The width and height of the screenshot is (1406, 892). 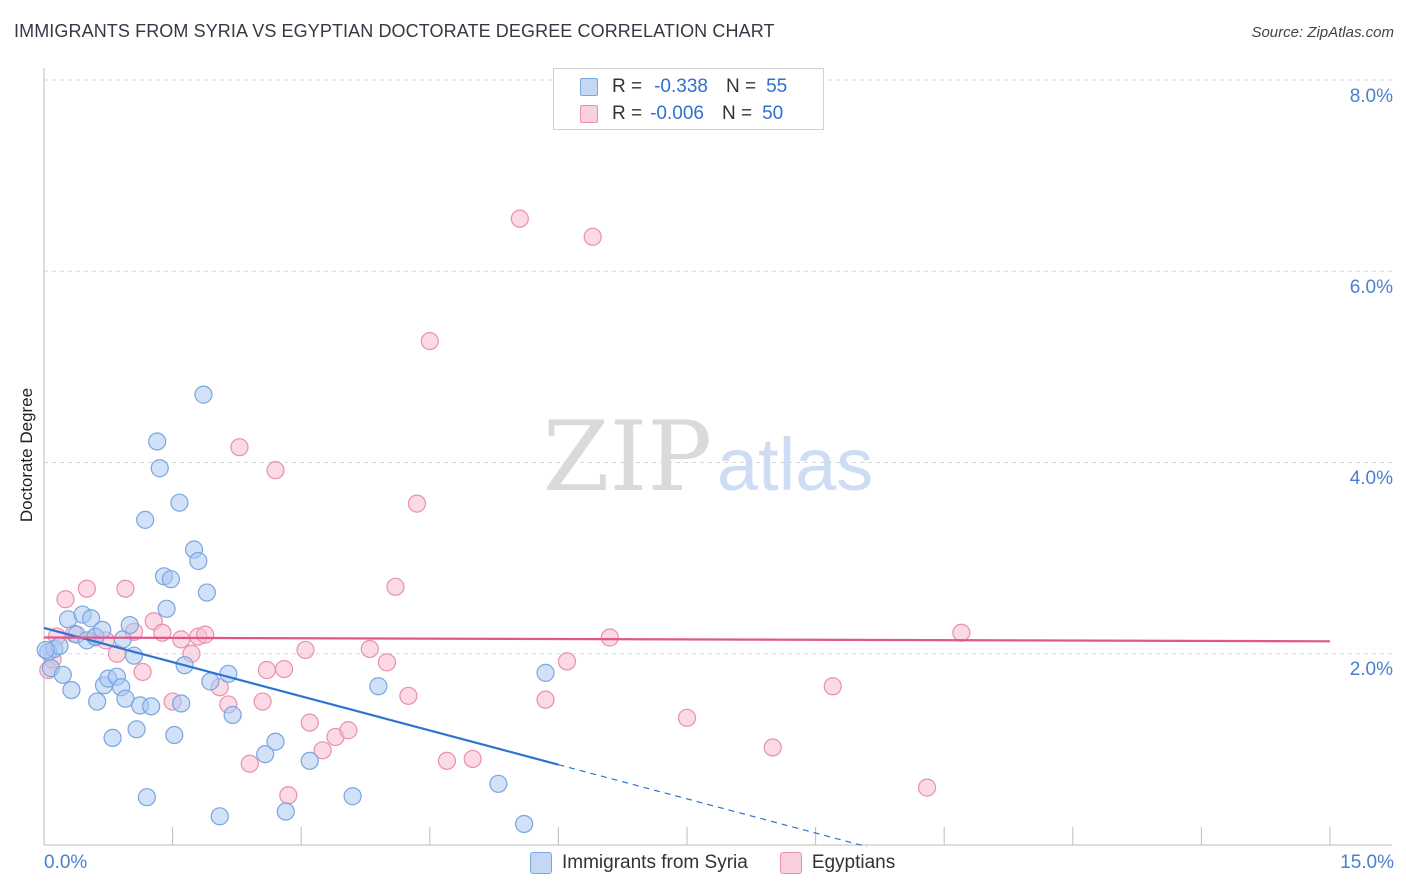 What do you see at coordinates (837, 863) in the screenshot?
I see `legend-item-egyptians: Egyptians` at bounding box center [837, 863].